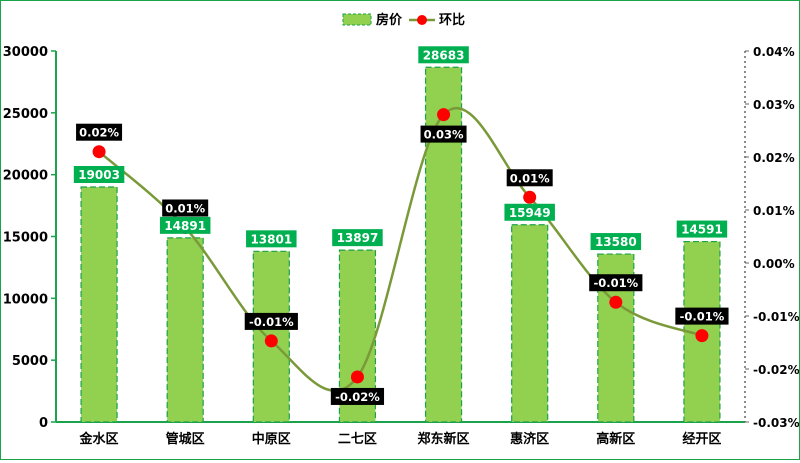  Describe the element at coordinates (452, 20) in the screenshot. I see `legend-label-line: 环比` at that location.